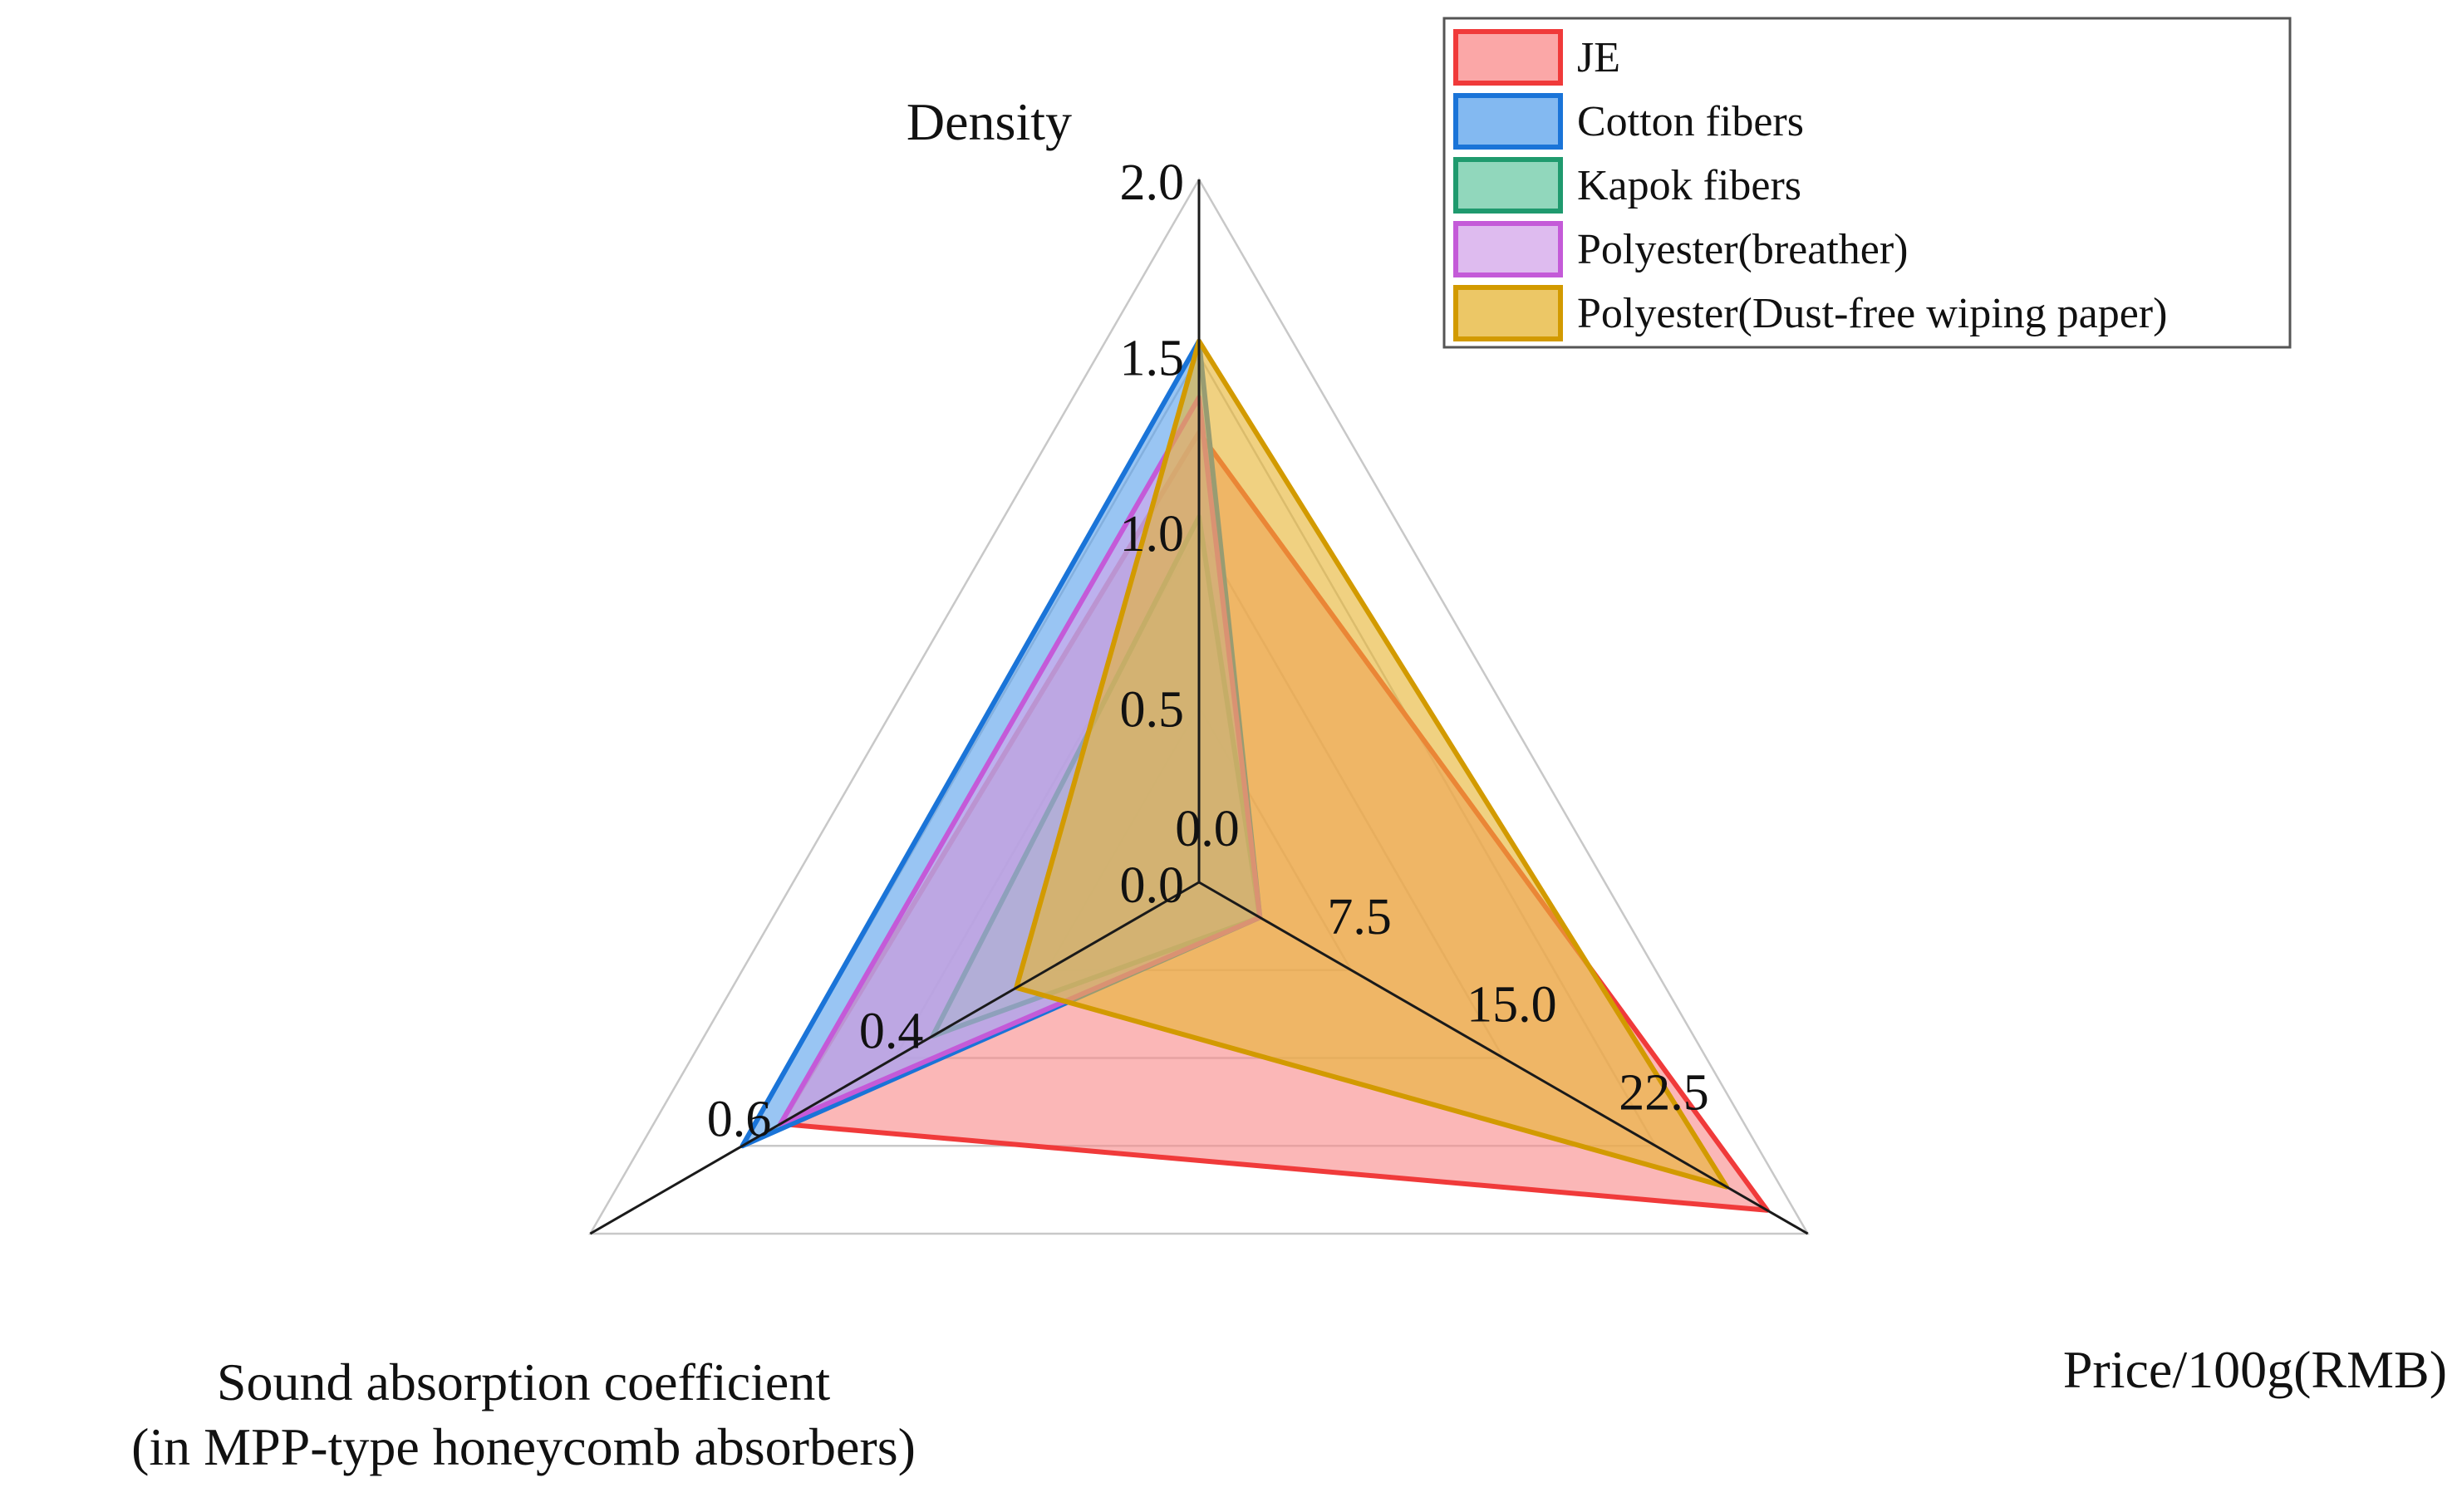 Image resolution: width=2457 pixels, height=1512 pixels. I want to click on legend-label-polyester-breather: Polyester(breather), so click(1743, 250).